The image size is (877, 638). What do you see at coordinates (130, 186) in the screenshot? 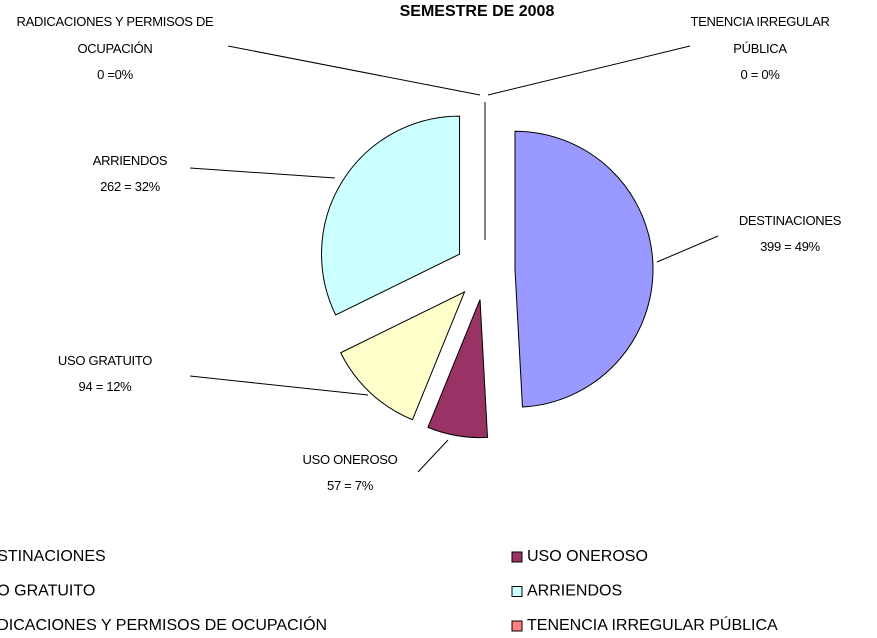
I see `data-label-value: 262 = 32%` at bounding box center [130, 186].